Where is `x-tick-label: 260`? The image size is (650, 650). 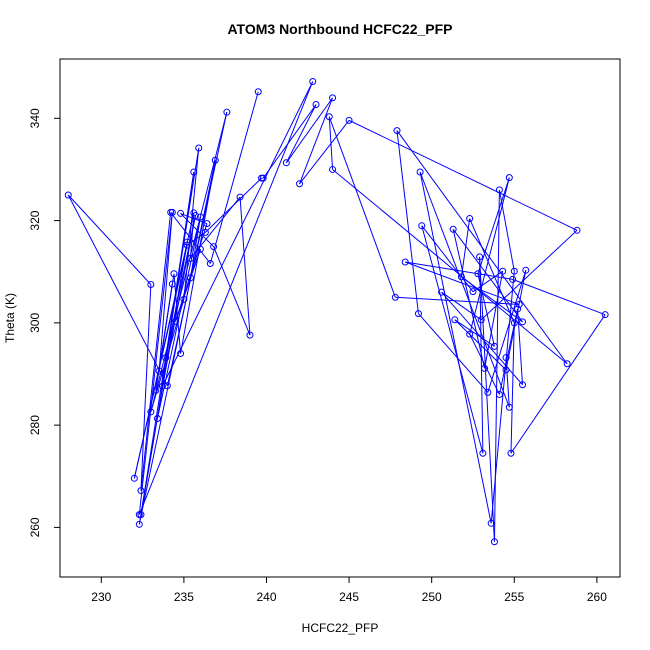 x-tick-label: 260 is located at coordinates (597, 597).